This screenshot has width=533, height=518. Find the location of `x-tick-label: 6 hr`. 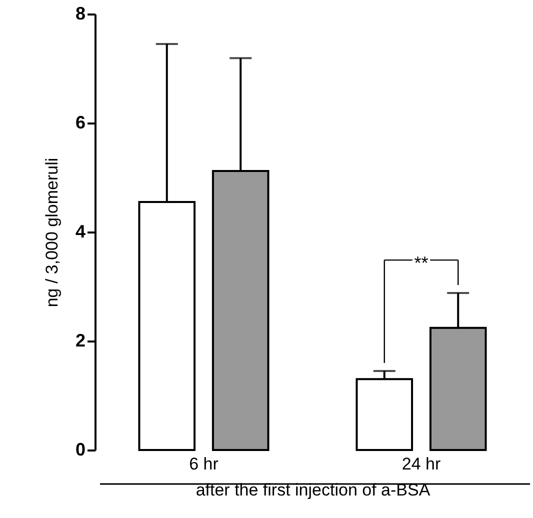

x-tick-label: 6 hr is located at coordinates (204, 464).